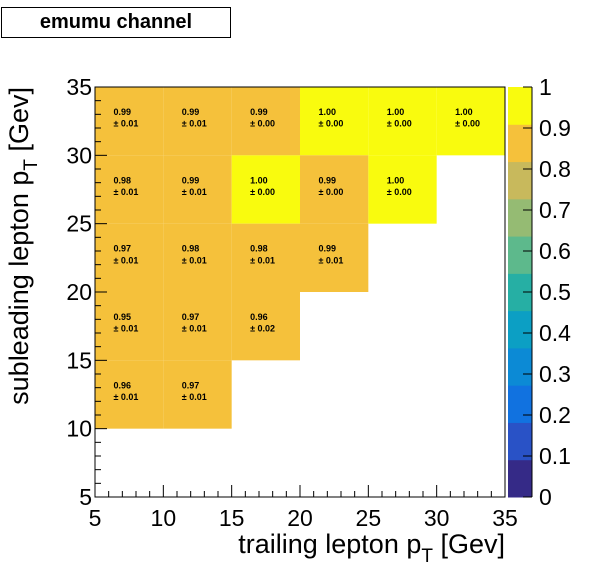 The width and height of the screenshot is (596, 572). Describe the element at coordinates (555, 333) in the screenshot. I see `palette-tick-label: 0.4` at that location.